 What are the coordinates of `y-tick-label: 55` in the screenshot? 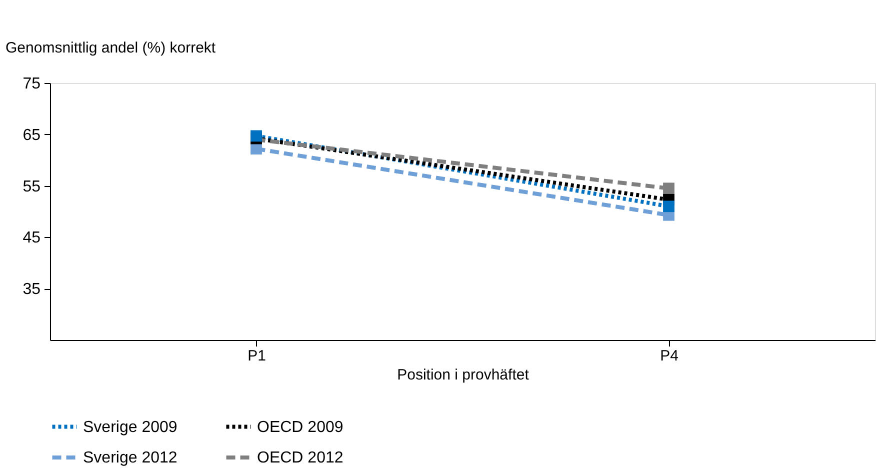 It's located at (31, 187).